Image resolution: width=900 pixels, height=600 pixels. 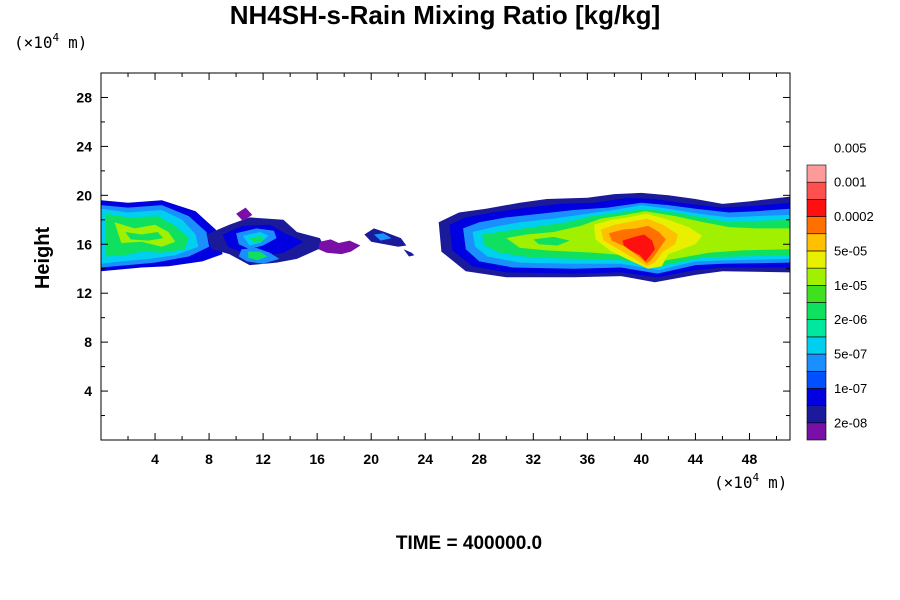 I want to click on y-unit-exponent: 4, so click(x=56, y=37).